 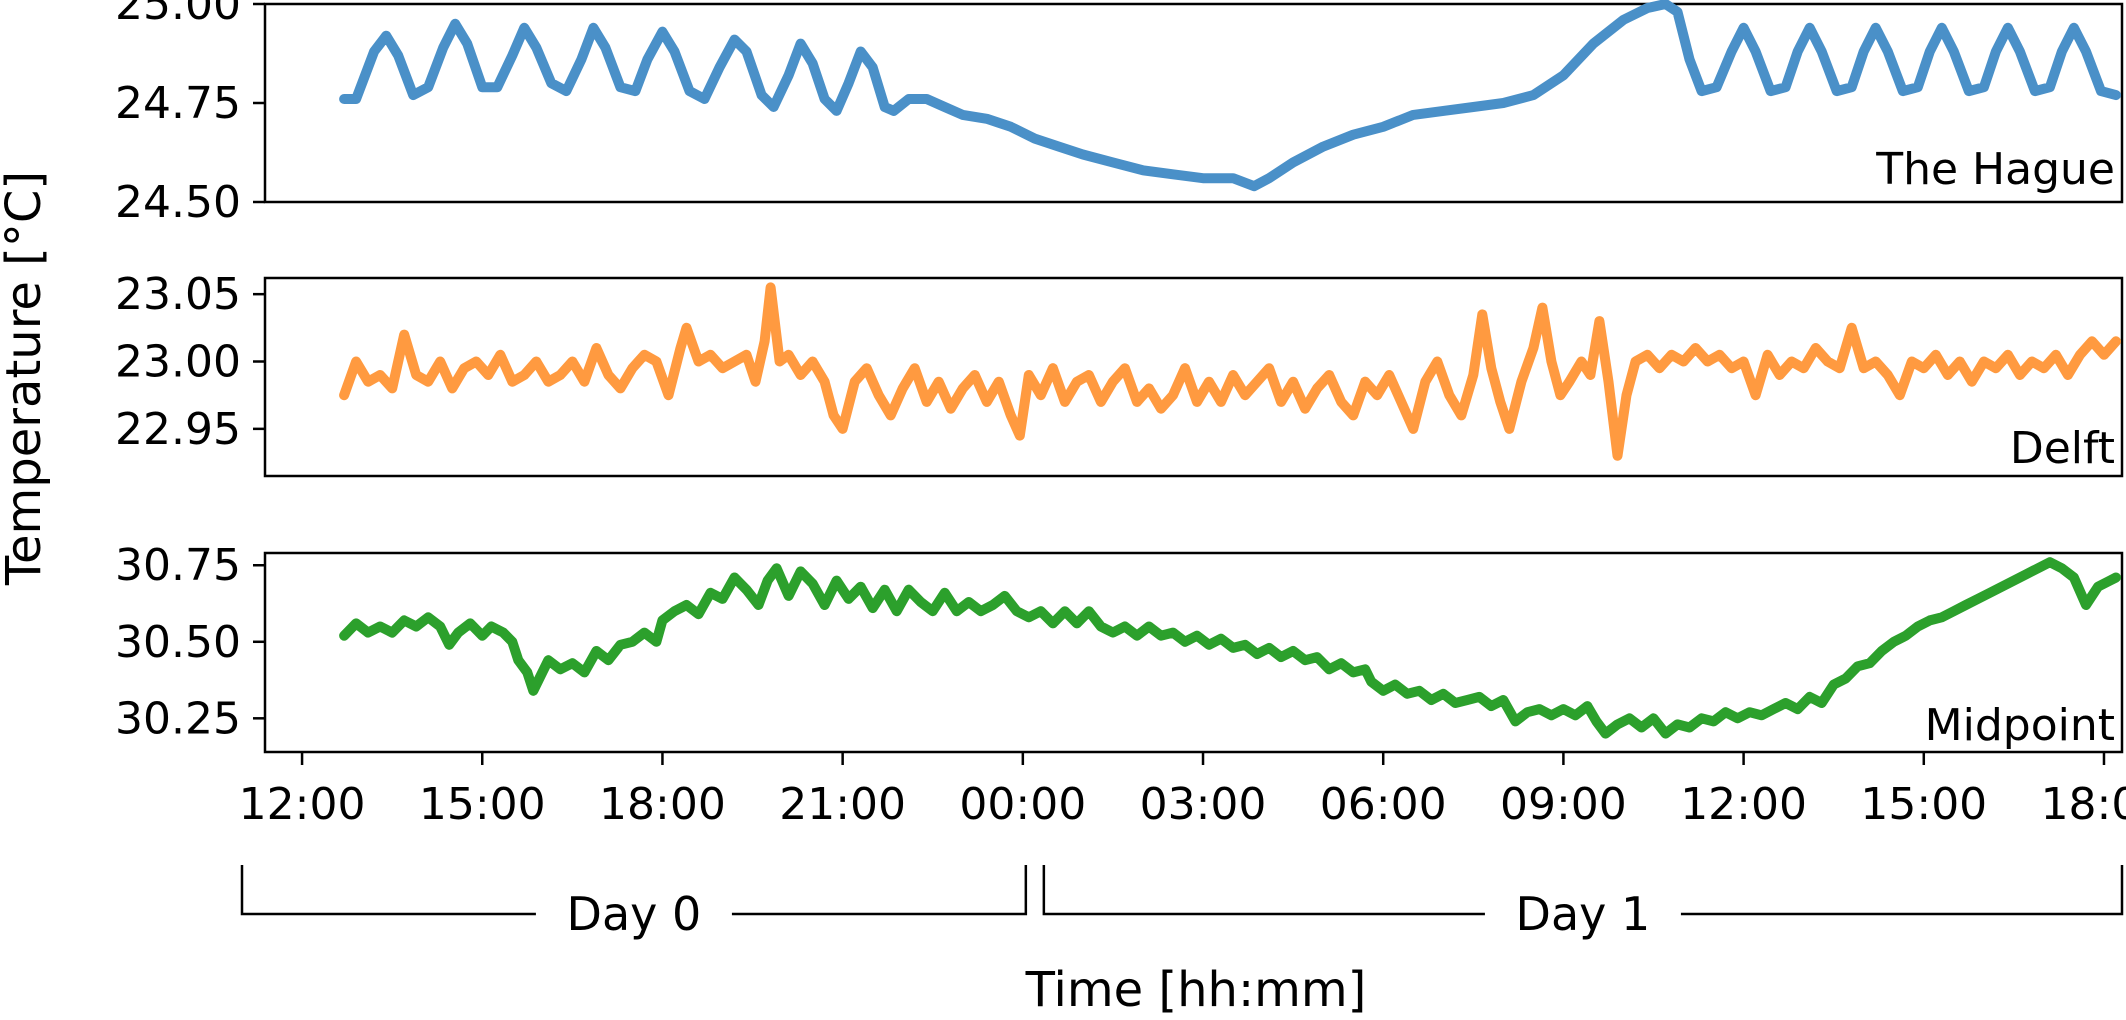 What do you see at coordinates (178, 15) in the screenshot?
I see `ytick-label: 25.00` at bounding box center [178, 15].